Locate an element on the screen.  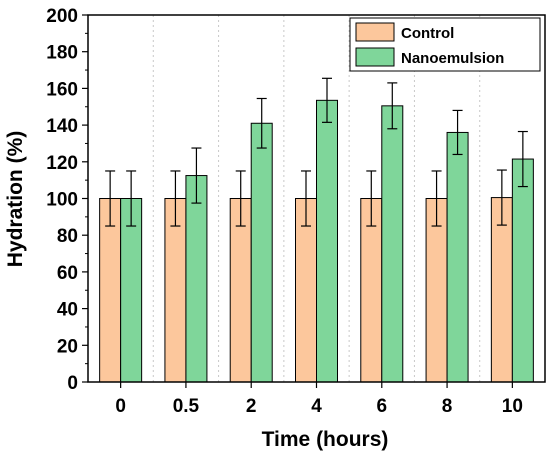
y-tick-label: 0 is located at coordinates (72, 383).